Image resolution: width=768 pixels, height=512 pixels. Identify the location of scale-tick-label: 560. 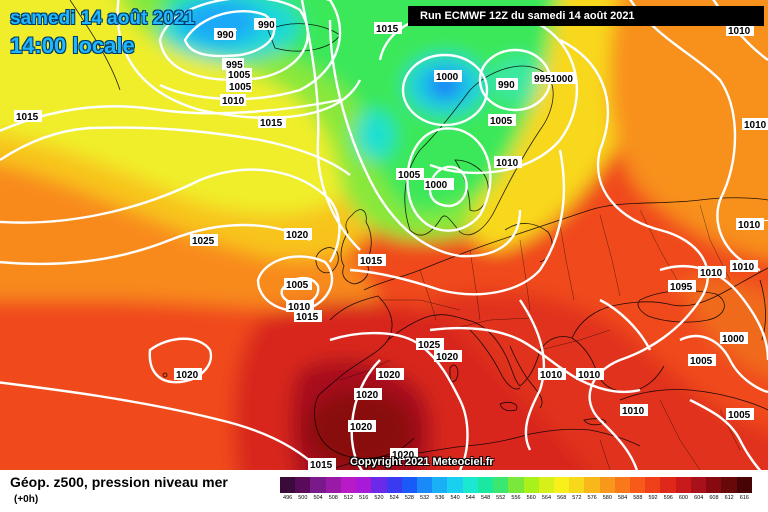
(531, 498).